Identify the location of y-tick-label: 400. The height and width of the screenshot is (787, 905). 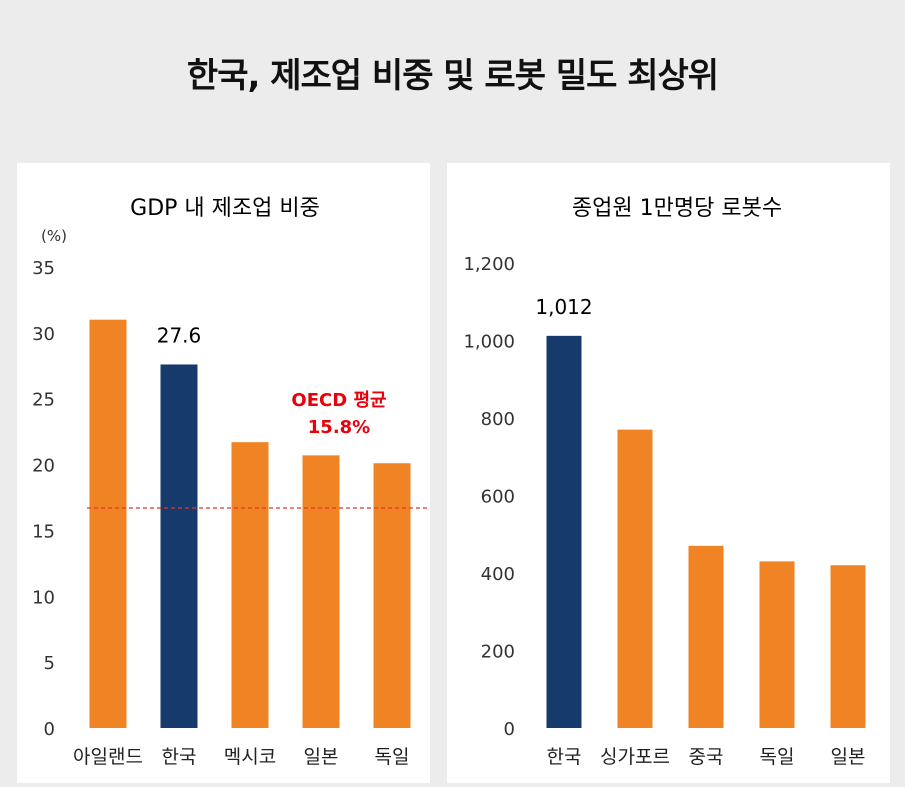
(498, 574).